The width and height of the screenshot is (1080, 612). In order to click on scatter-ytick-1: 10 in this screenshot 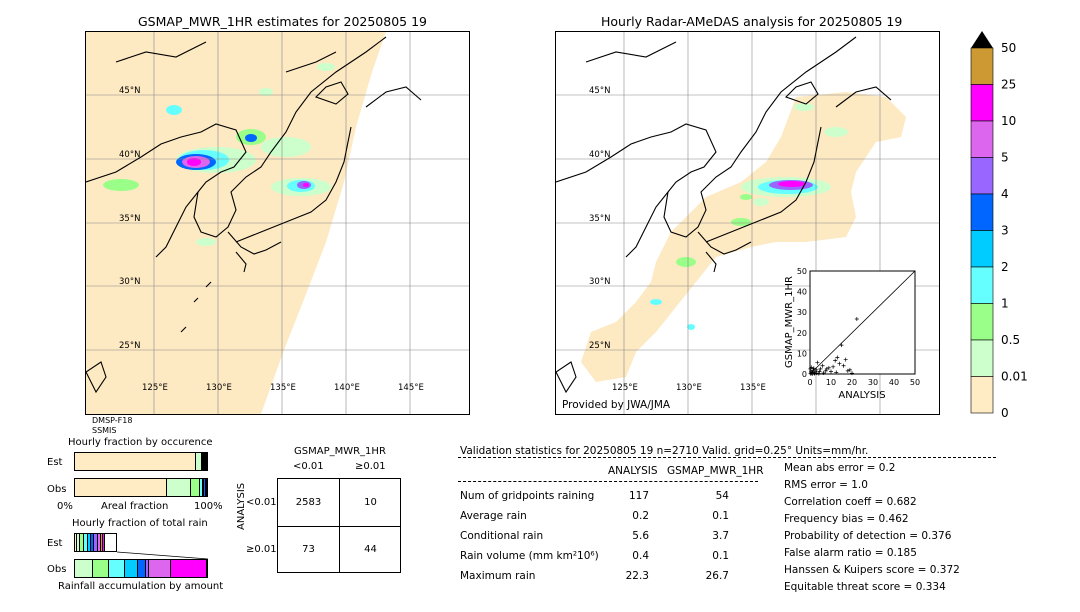, I will do `click(802, 353)`.